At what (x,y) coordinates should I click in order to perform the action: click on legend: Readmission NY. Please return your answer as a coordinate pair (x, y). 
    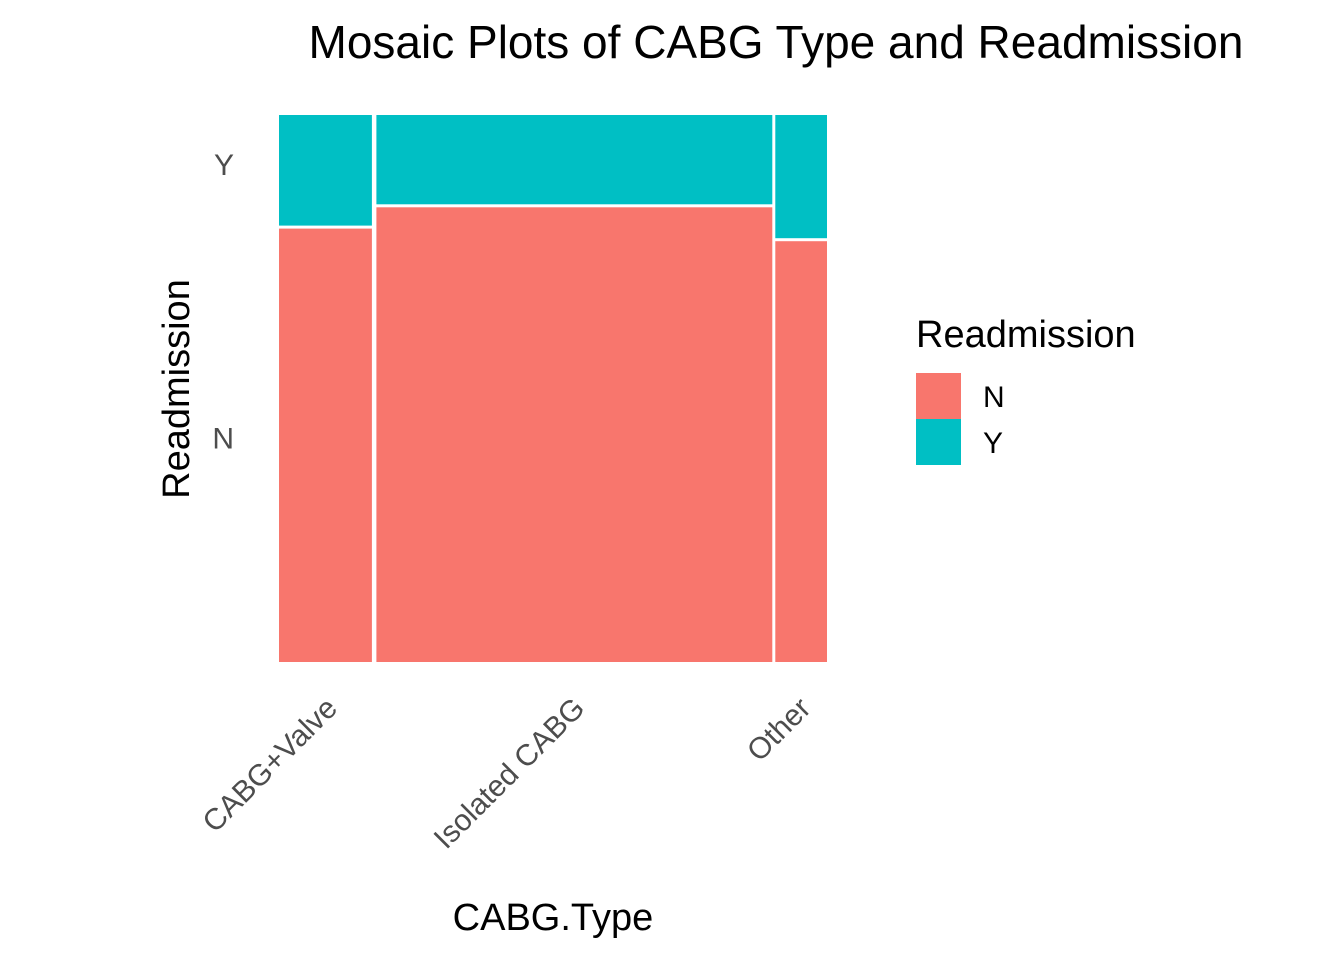
    Looking at the image, I should click on (1026, 389).